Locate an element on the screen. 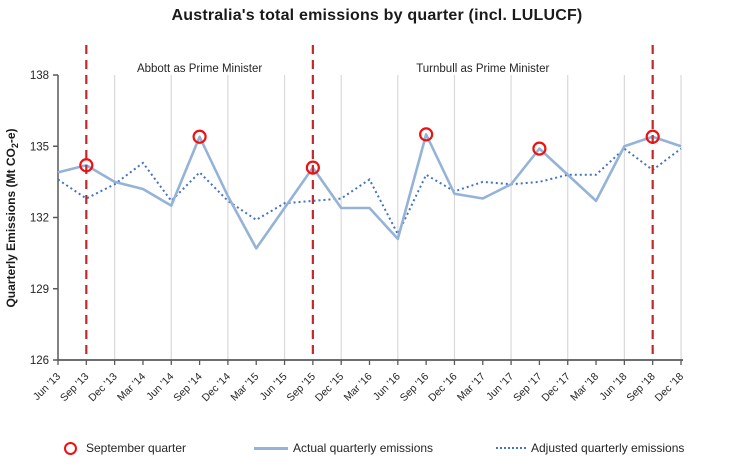 The image size is (754, 467). x-tick-label: Mar '17 is located at coordinates (471, 387).